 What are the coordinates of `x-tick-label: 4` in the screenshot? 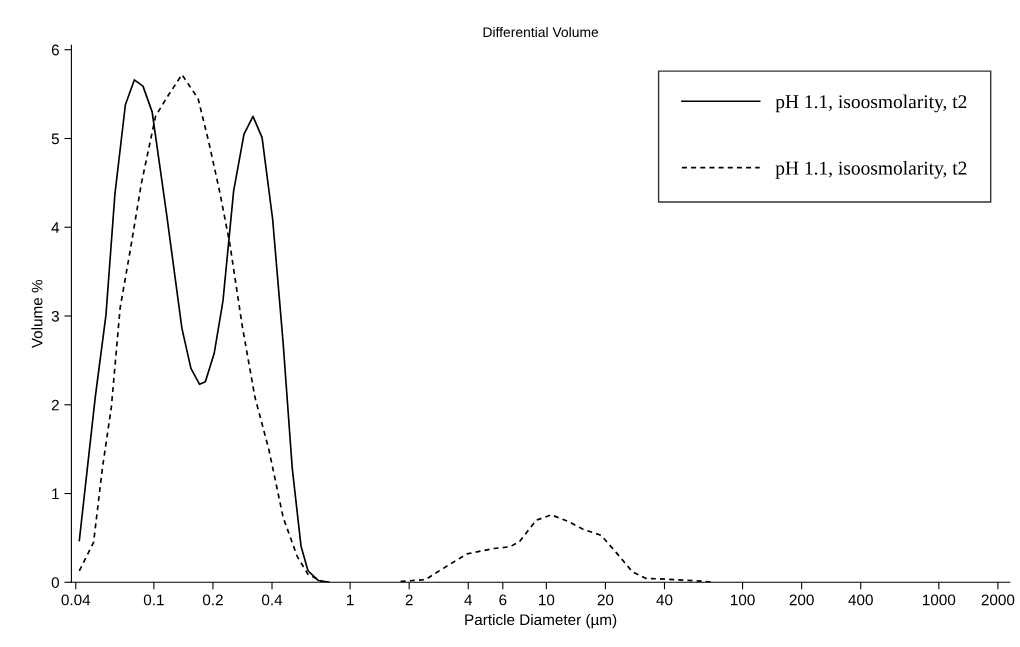 It's located at (468, 600).